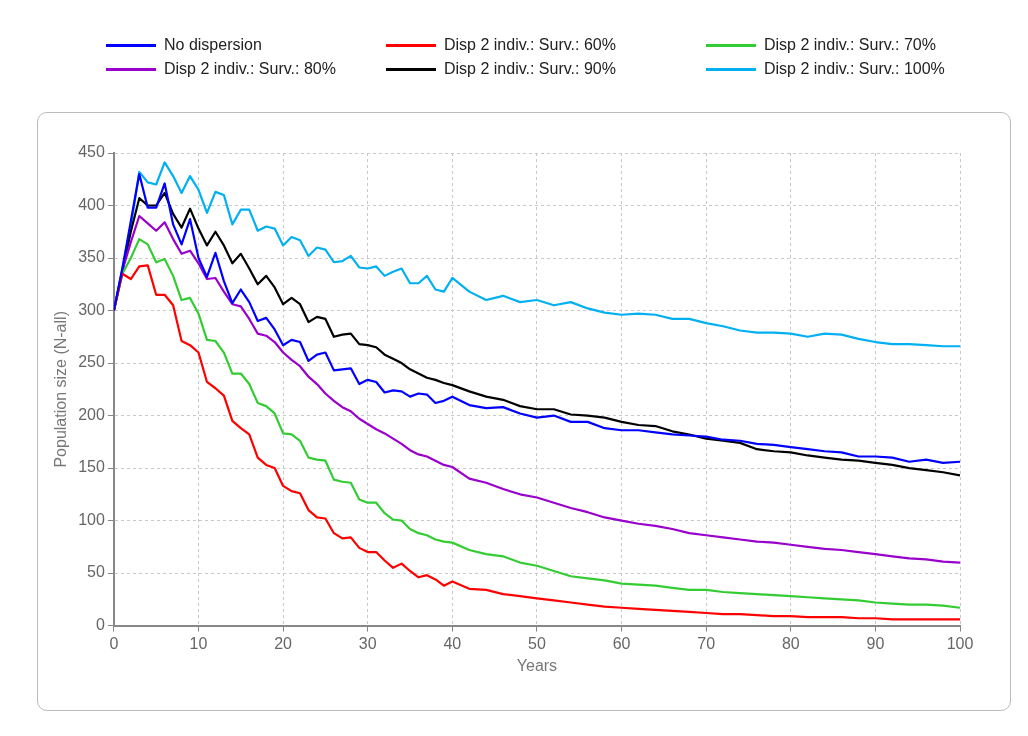 Image resolution: width=1028 pixels, height=736 pixels. I want to click on legend-label: Disp 2 indiv.: Surv.: 90%, so click(530, 69).